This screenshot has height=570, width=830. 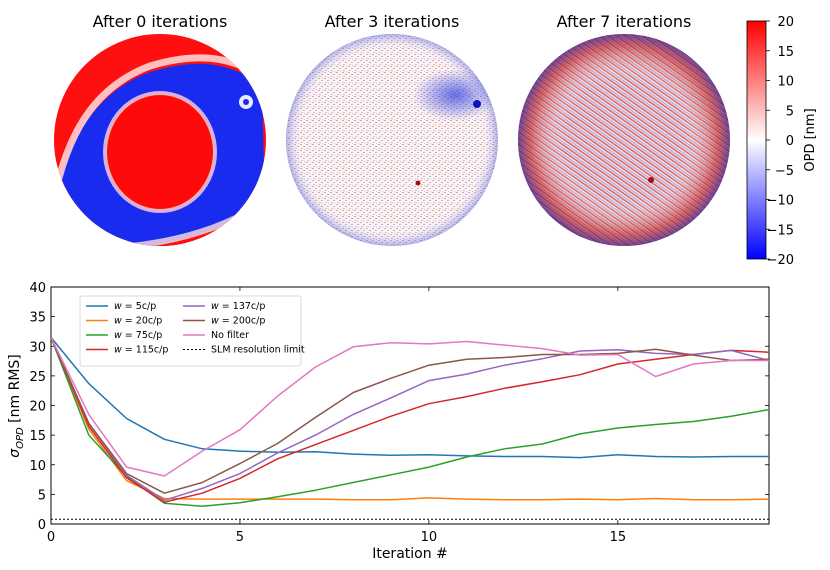 I want to click on y-tick-label: 35, so click(x=37, y=318).